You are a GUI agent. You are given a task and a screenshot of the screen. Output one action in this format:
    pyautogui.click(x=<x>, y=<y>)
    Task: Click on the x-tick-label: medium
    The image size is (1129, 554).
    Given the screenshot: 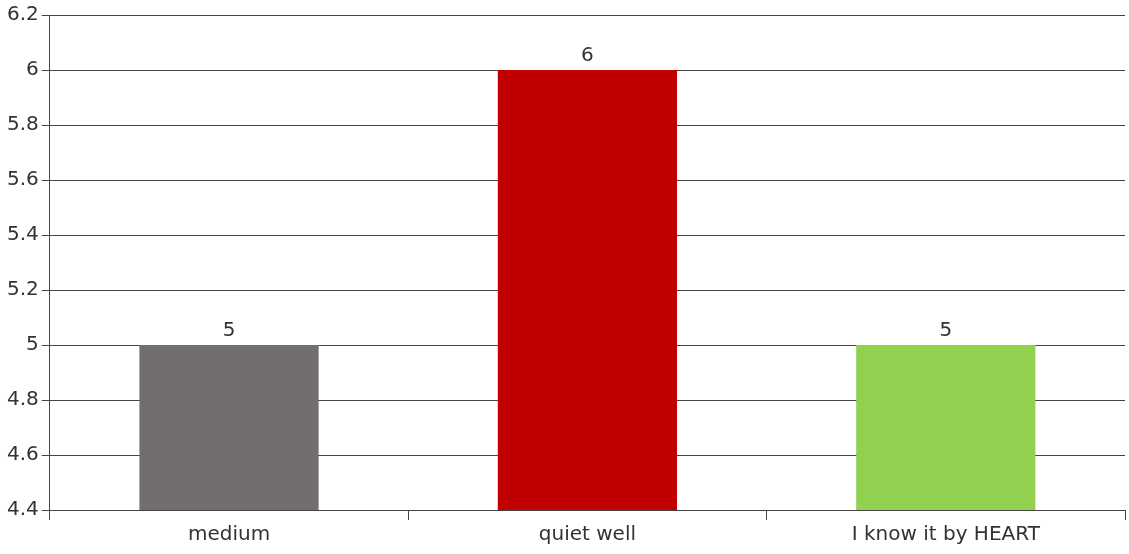 What is the action you would take?
    pyautogui.click(x=229, y=533)
    